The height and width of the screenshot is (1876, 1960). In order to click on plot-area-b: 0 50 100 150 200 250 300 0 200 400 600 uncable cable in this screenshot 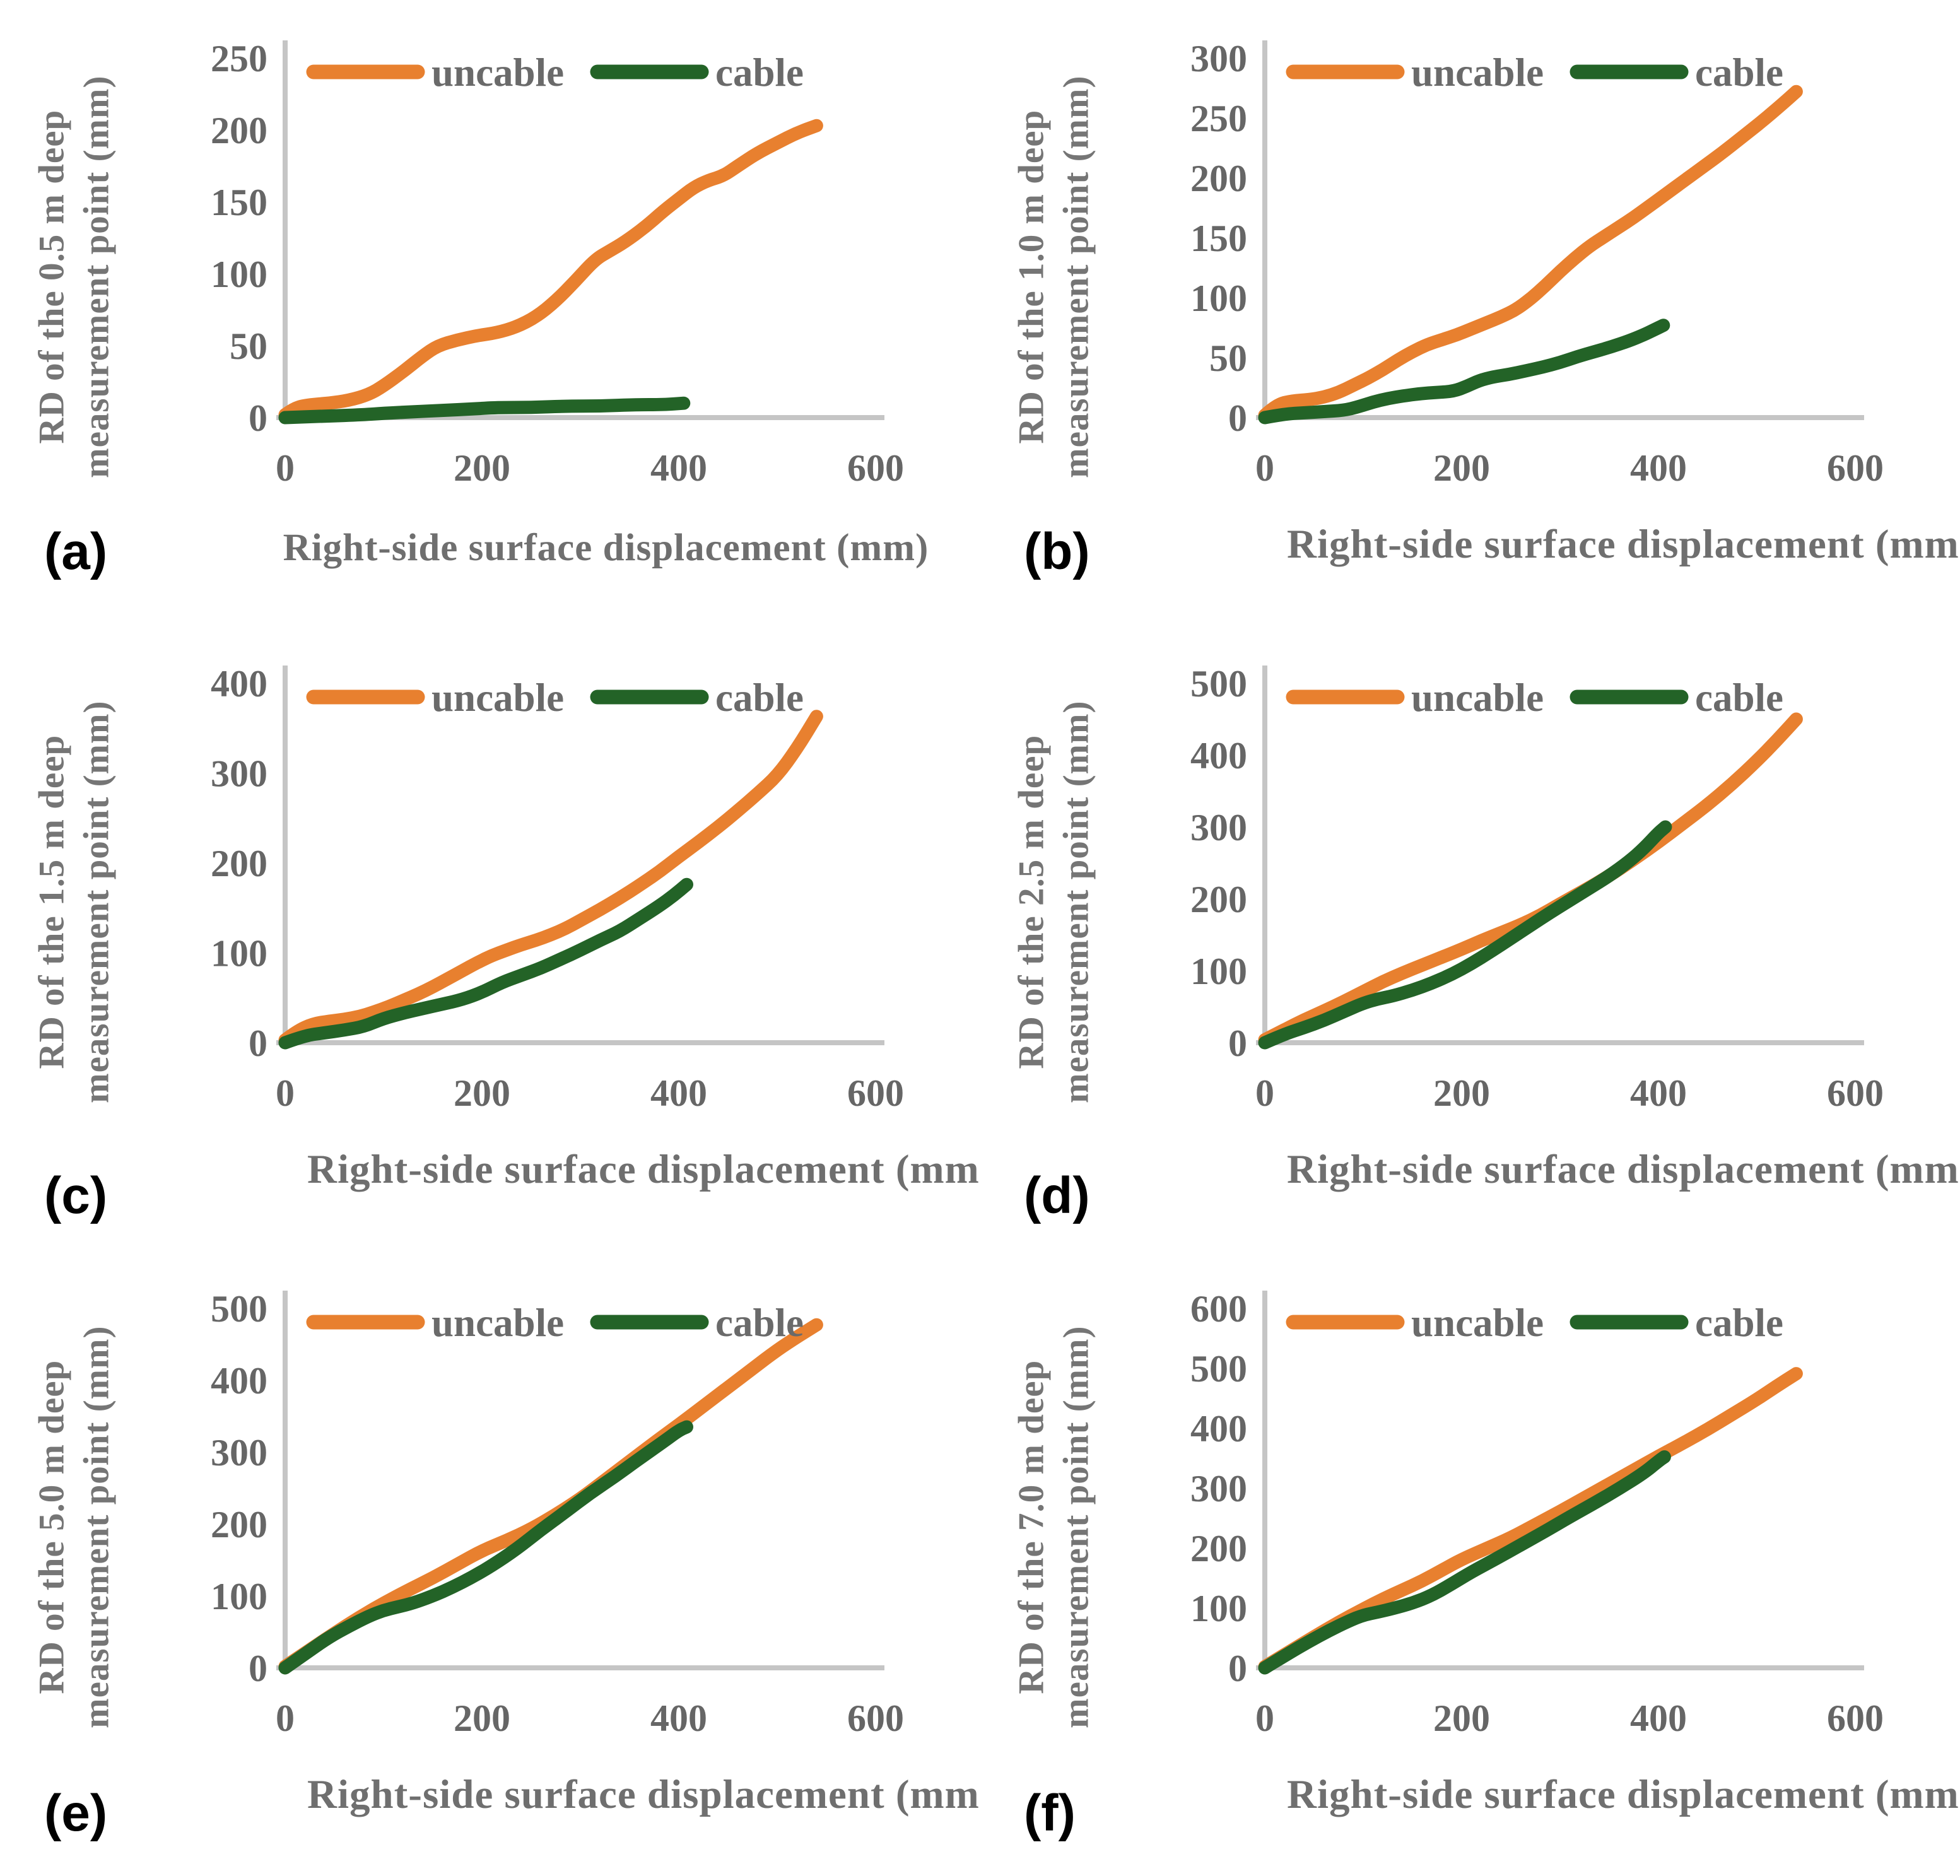, I will do `click(1537, 263)`.